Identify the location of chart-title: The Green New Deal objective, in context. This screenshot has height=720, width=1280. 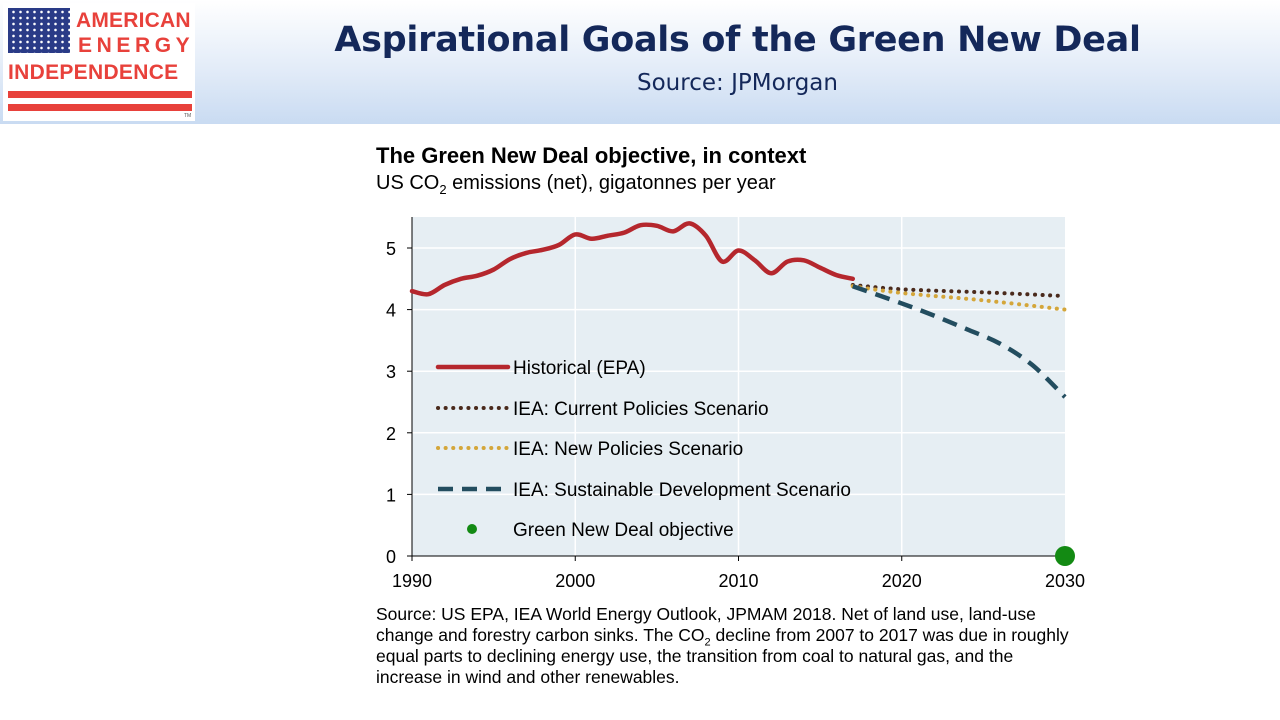
(591, 155).